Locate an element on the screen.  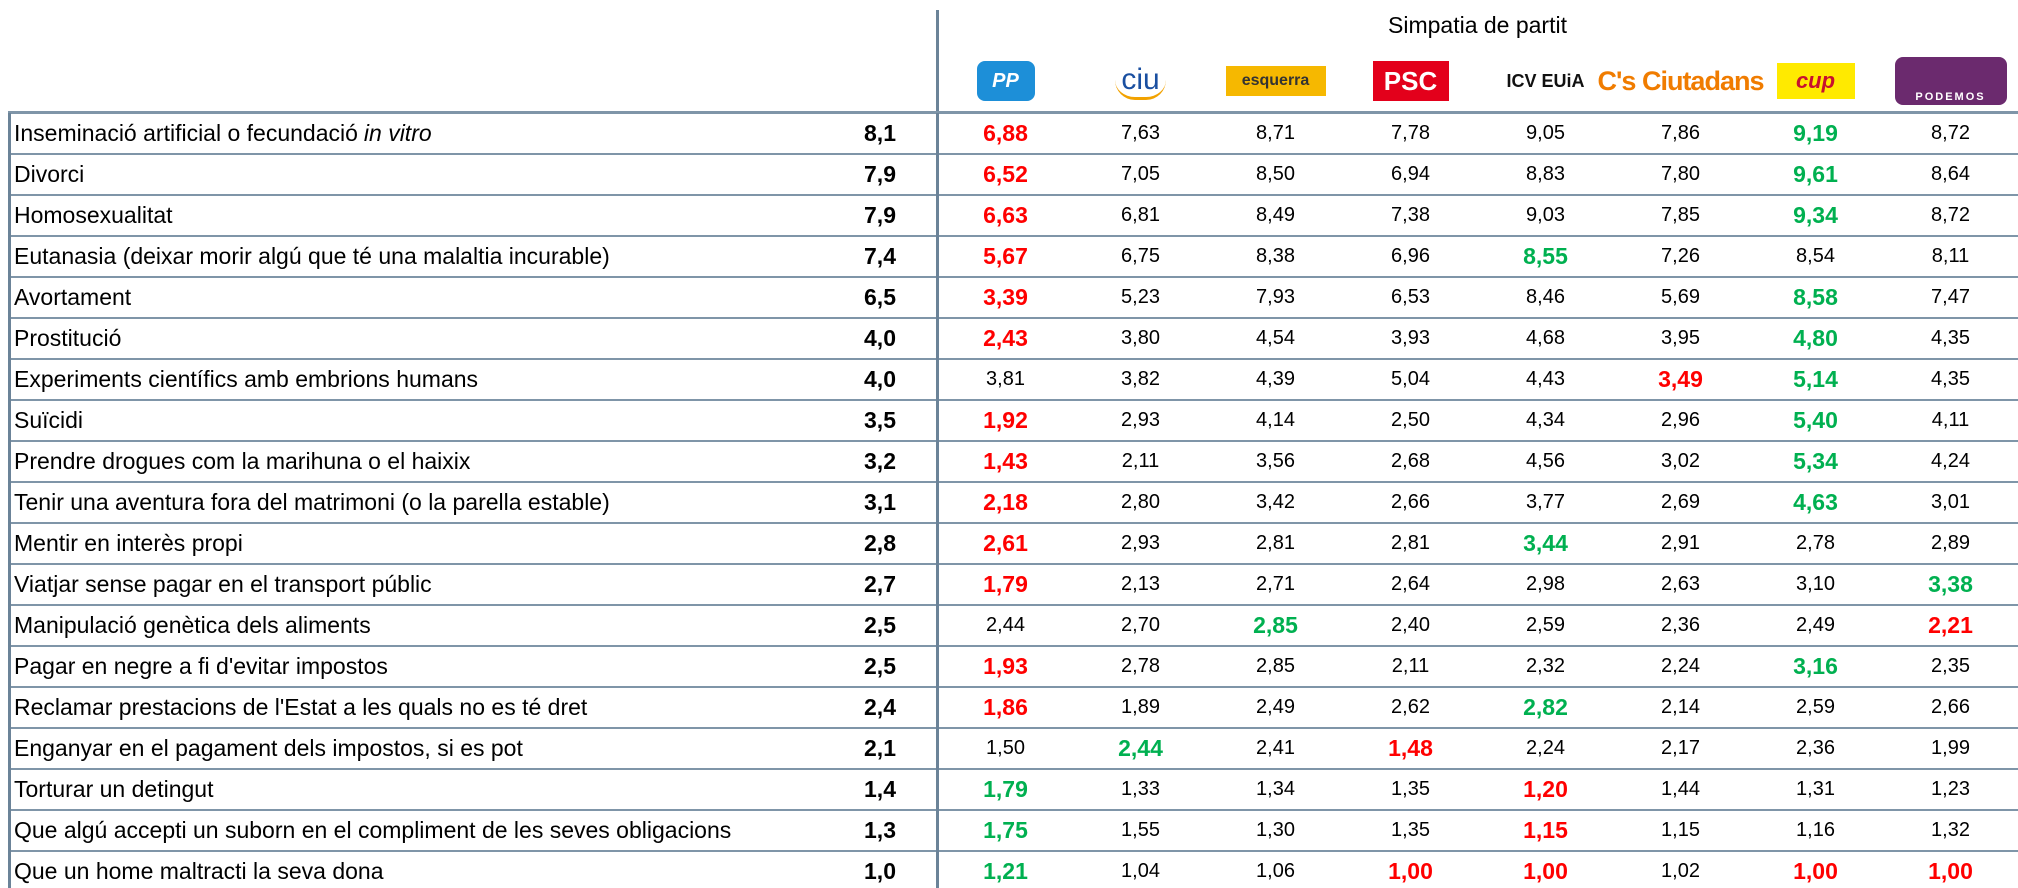
value-cell: 2,11 is located at coordinates (1410, 666).